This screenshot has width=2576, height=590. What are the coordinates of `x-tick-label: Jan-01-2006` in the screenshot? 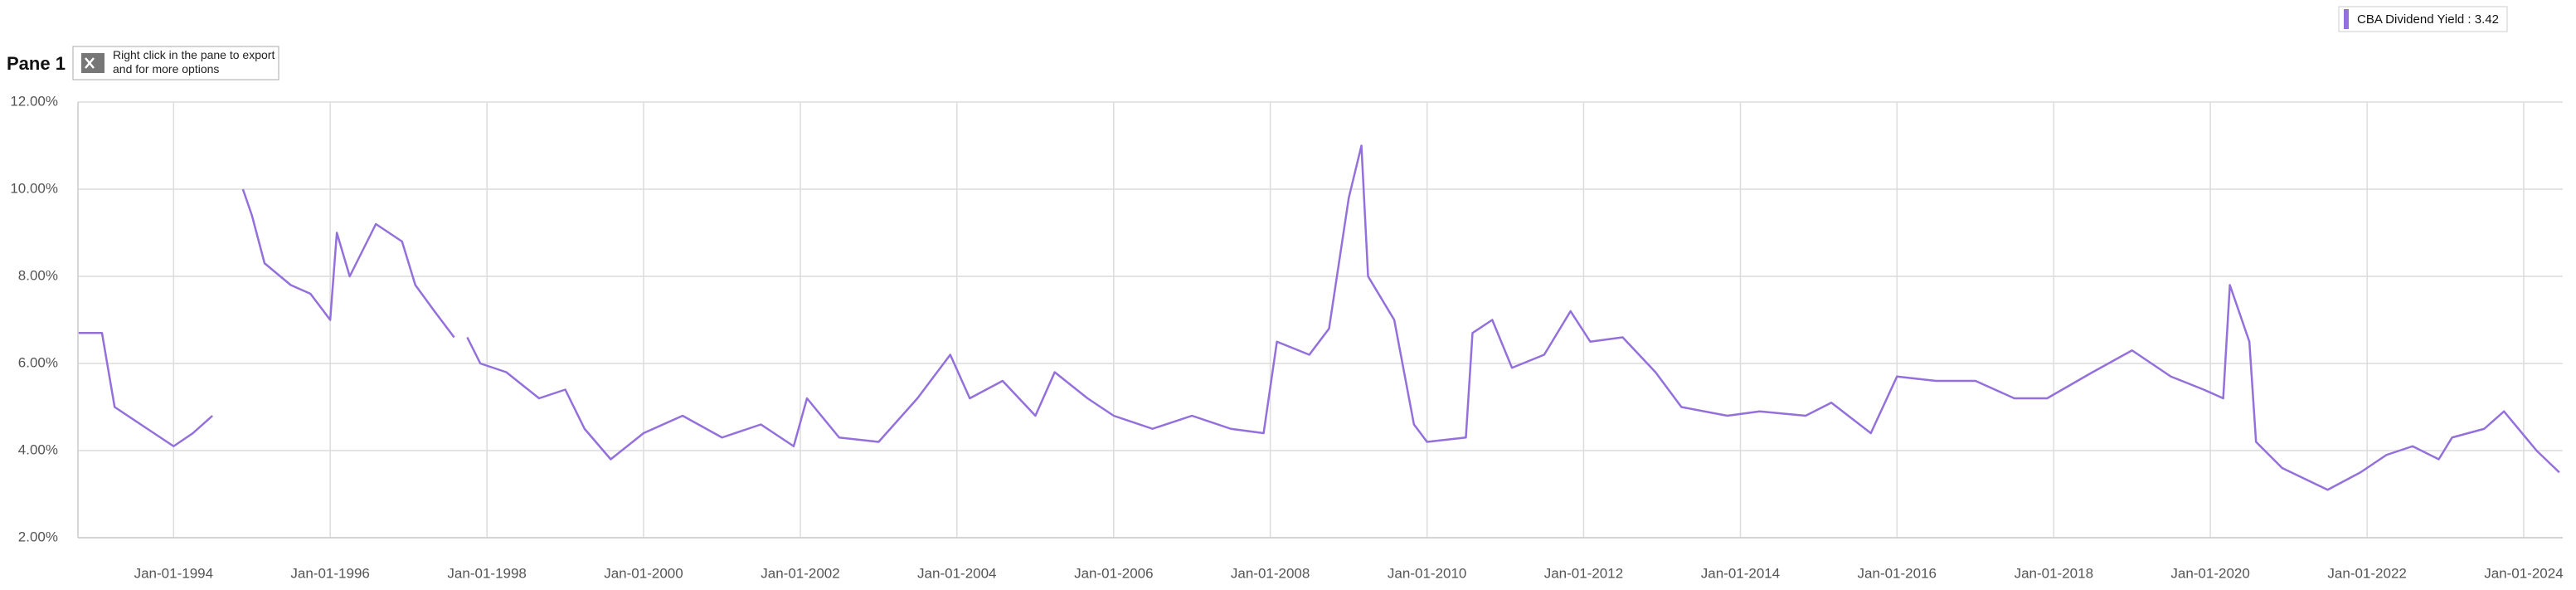 It's located at (1113, 573).